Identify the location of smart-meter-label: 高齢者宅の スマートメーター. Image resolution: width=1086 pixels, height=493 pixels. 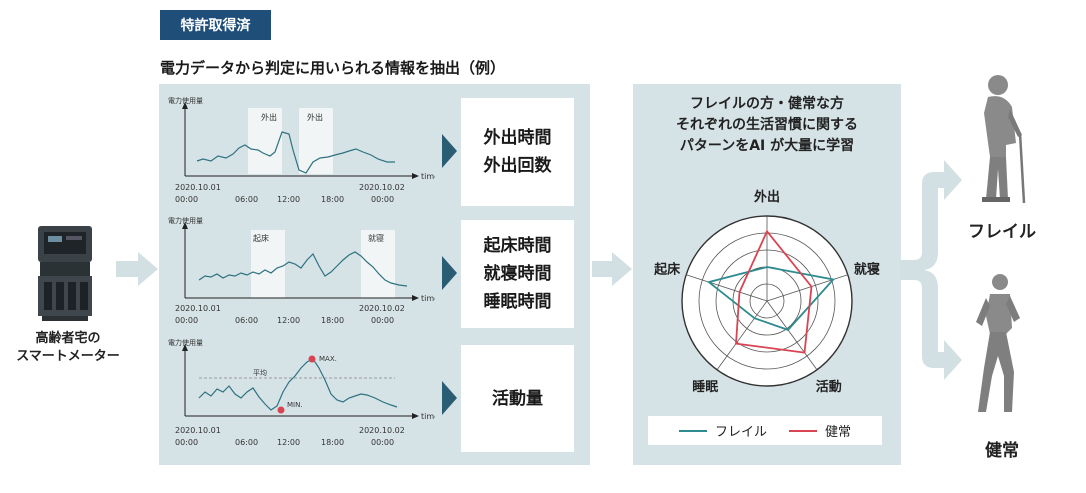
(68, 347).